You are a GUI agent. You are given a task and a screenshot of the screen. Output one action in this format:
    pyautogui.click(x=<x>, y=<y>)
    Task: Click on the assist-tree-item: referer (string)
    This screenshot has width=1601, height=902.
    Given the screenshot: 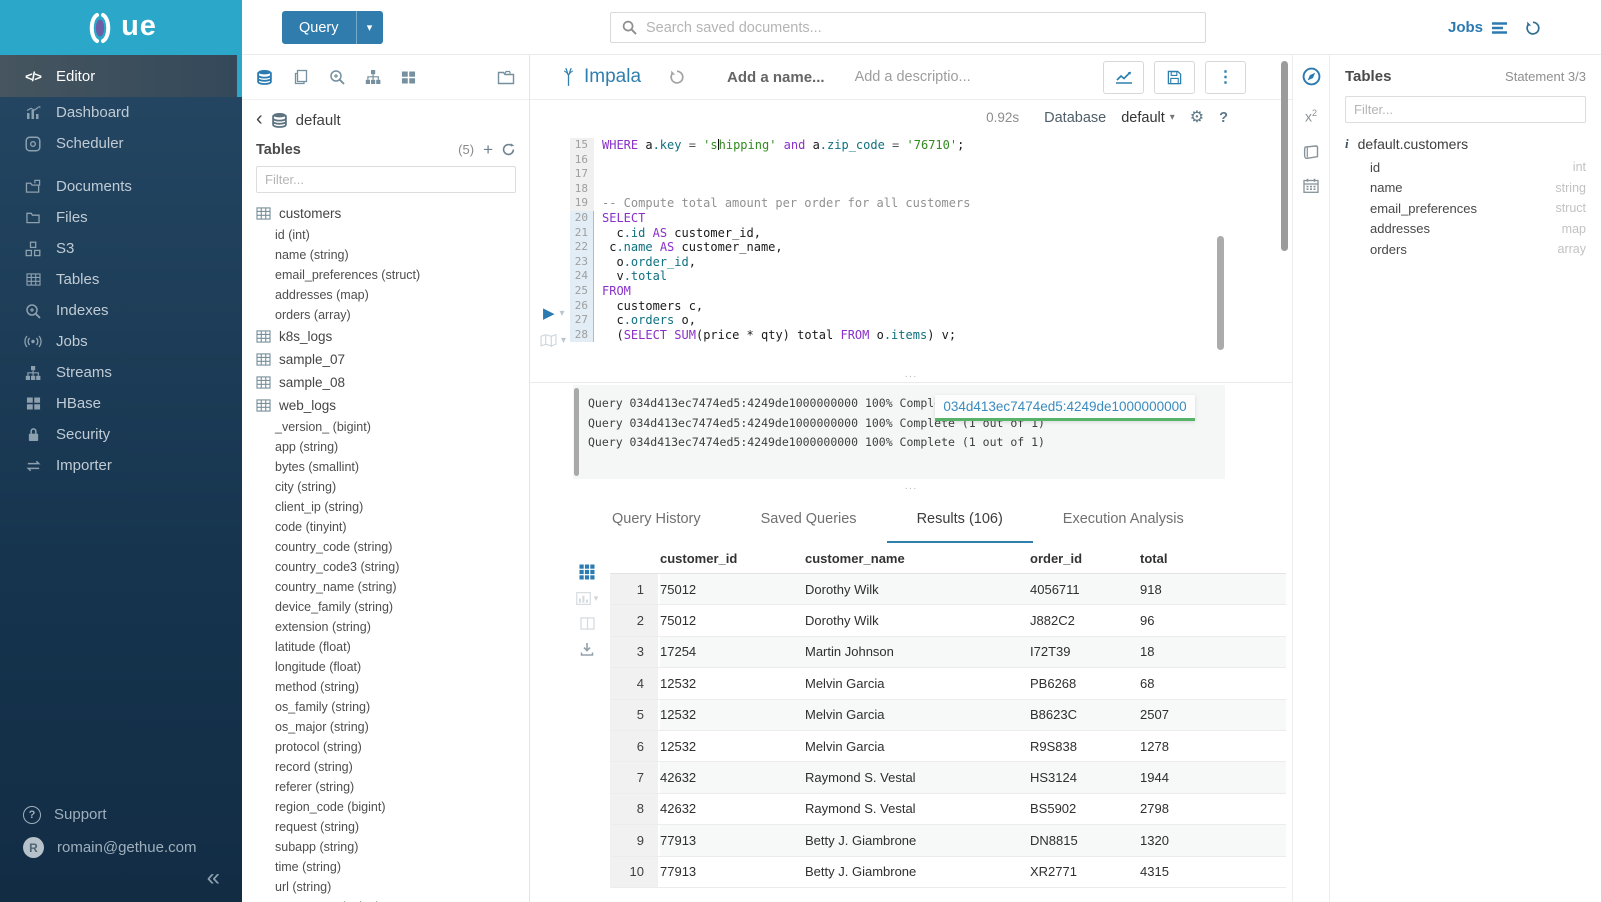 What is the action you would take?
    pyautogui.click(x=385, y=787)
    